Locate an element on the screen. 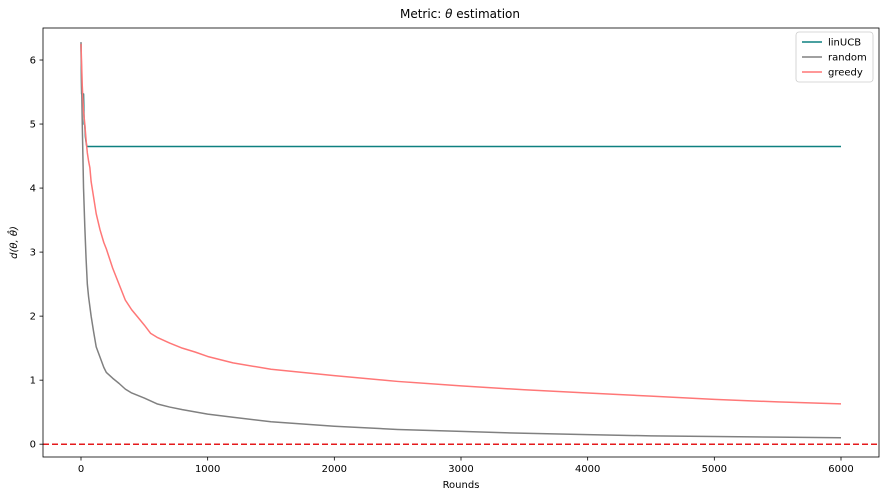 The height and width of the screenshot is (497, 889). y-tick-label: 4 is located at coordinates (33, 189).